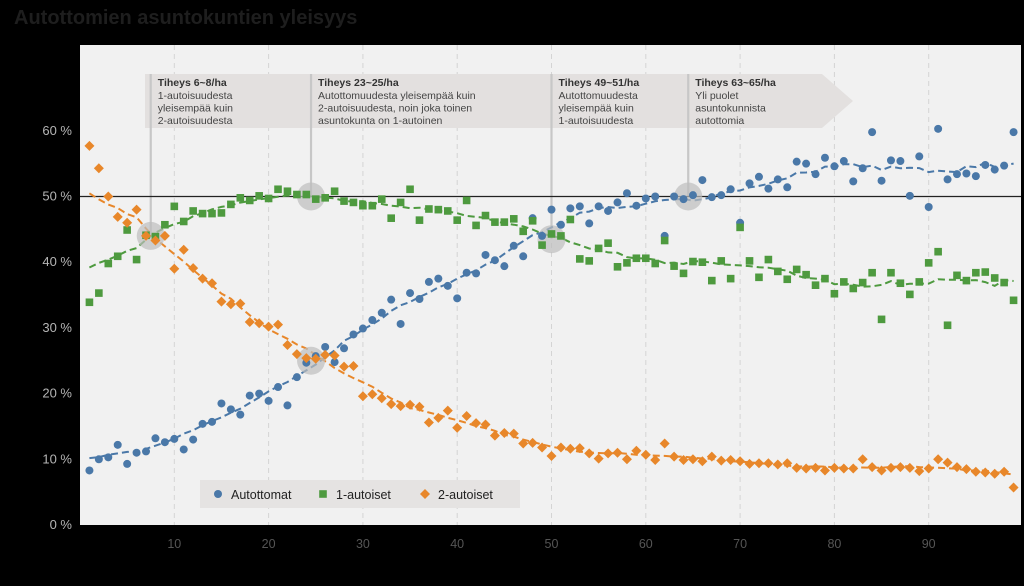 Image resolution: width=1024 pixels, height=586 pixels. I want to click on legend-marker-2-autoiset, so click(425, 494).